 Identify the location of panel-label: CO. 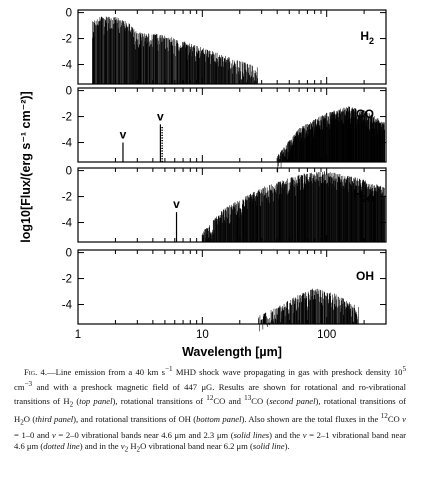
(365, 114).